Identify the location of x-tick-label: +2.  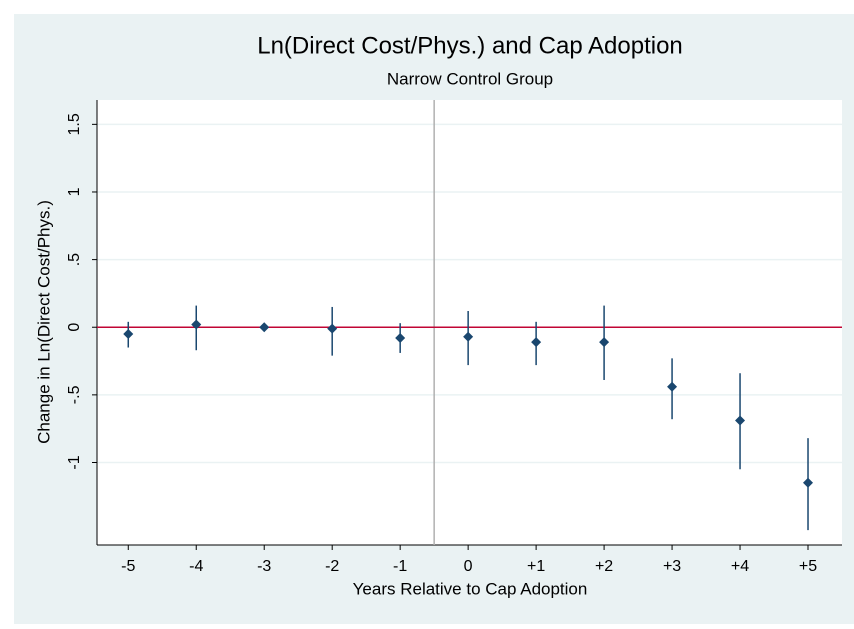
(604, 566).